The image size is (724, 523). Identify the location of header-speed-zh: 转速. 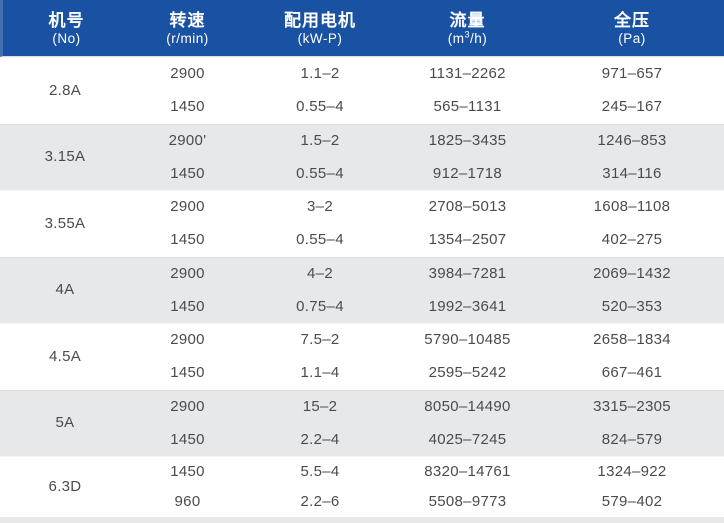
(187, 20).